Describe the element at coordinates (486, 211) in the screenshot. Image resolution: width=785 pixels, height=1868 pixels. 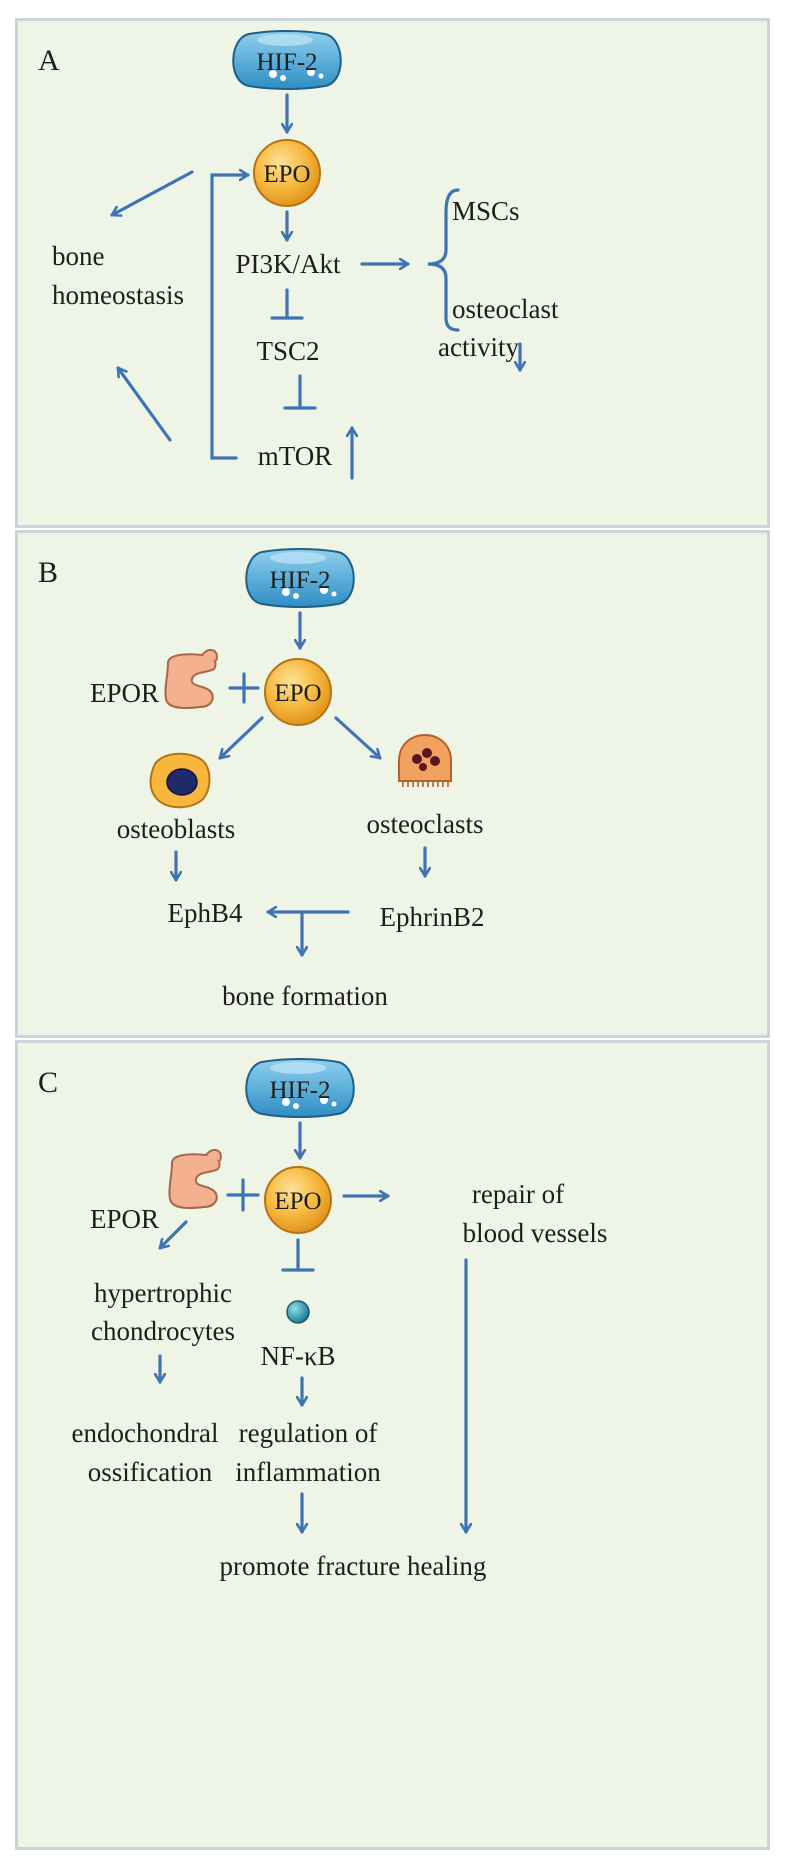
I see `mscs-label: MSCs` at that location.